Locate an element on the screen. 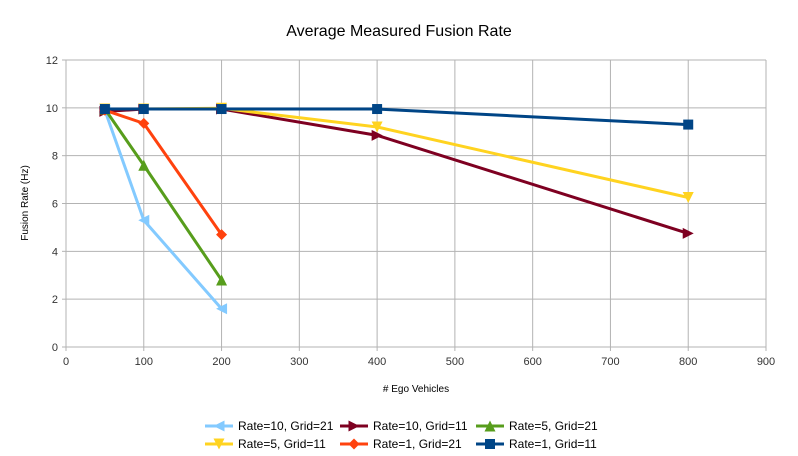 The width and height of the screenshot is (798, 456). x-tick-label: 500 is located at coordinates (455, 362).